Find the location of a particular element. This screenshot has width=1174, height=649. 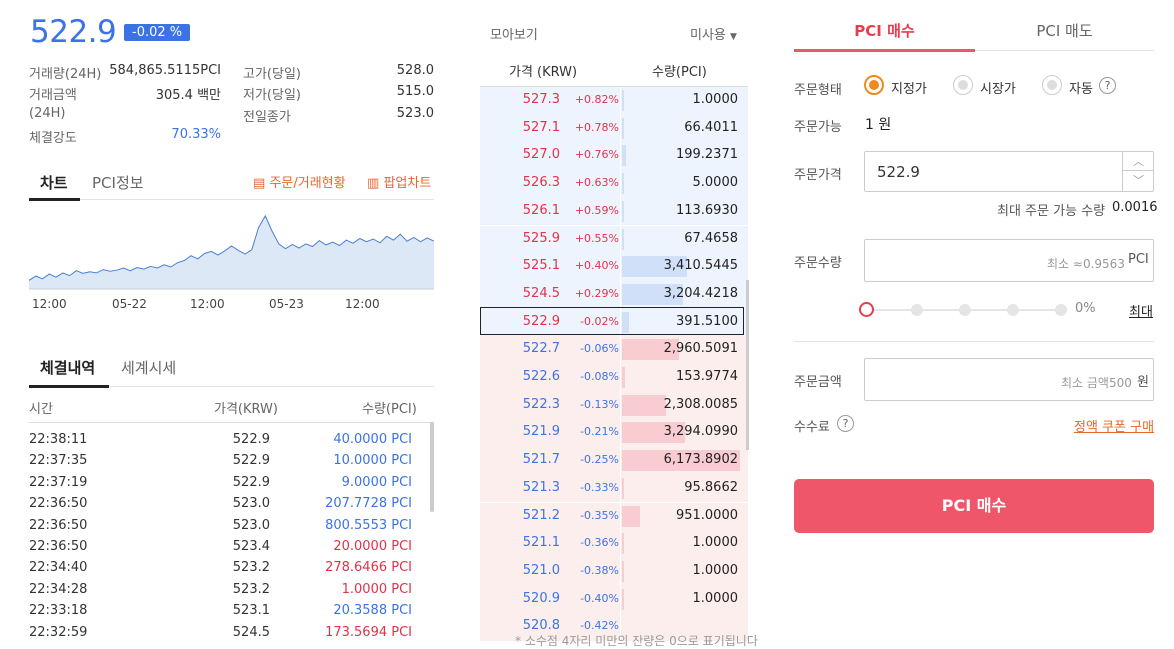

tab-sell: PCI 매도 is located at coordinates (1064, 31).